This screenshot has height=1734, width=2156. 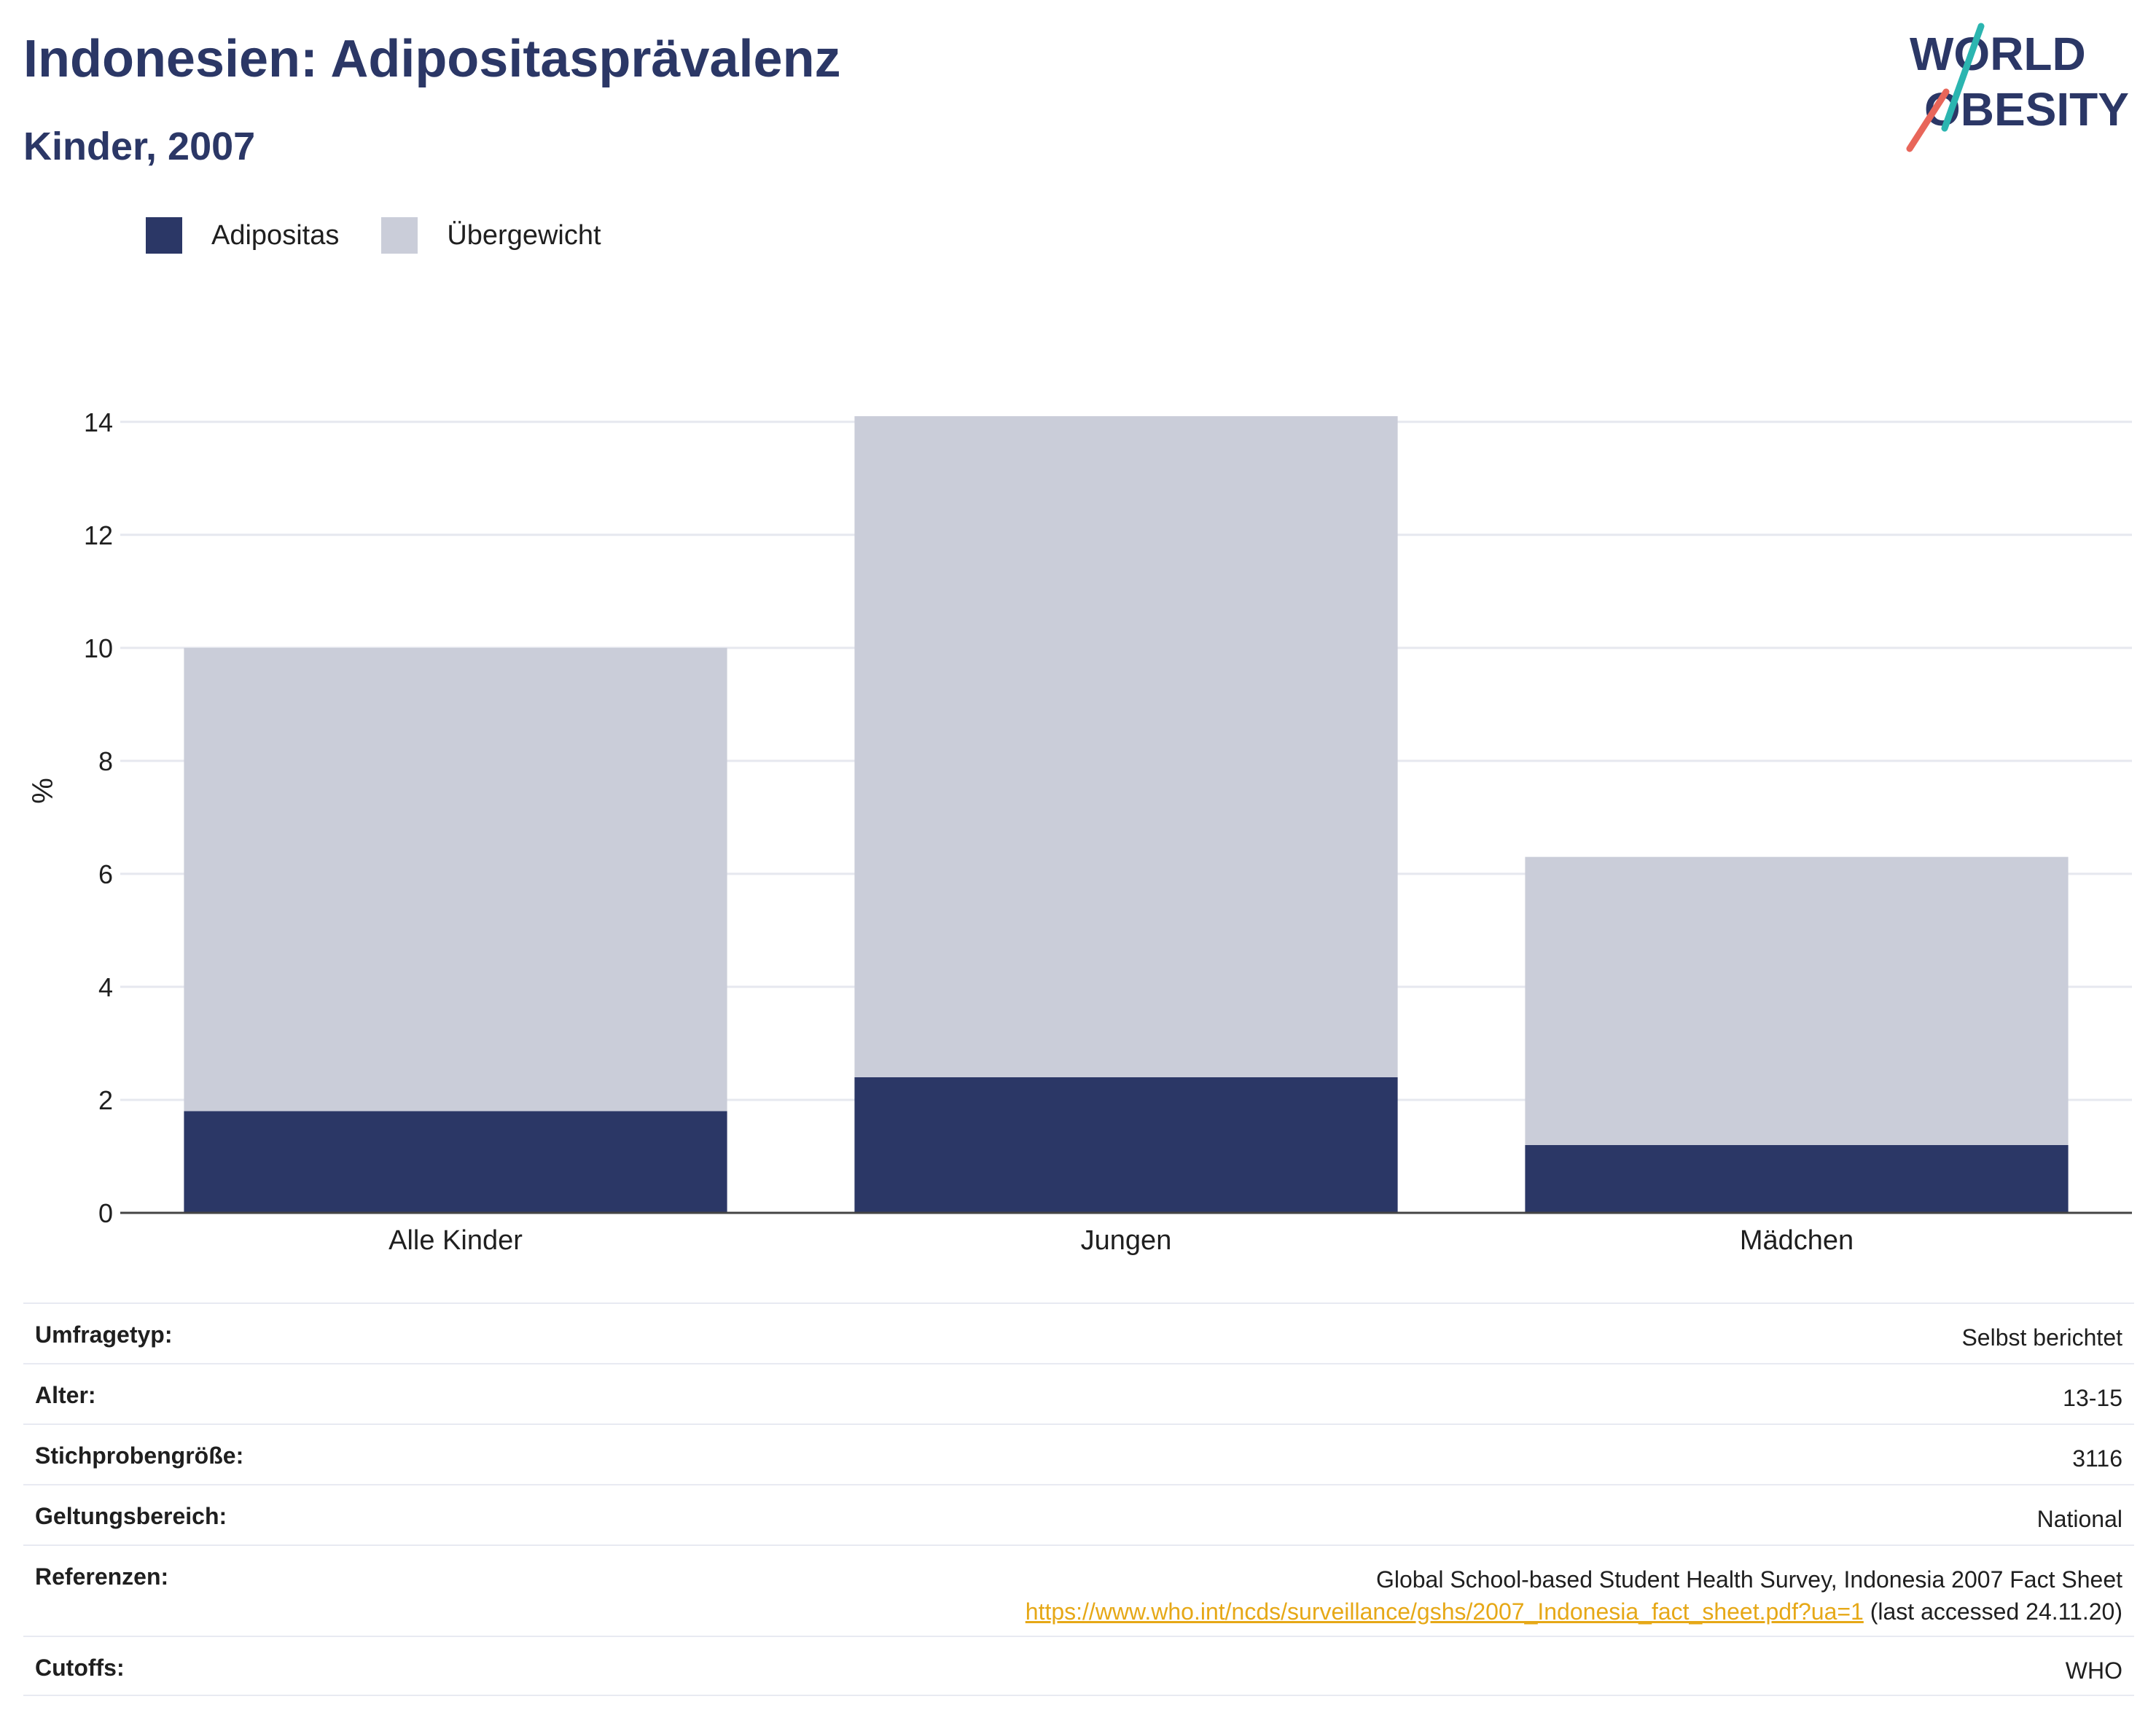 What do you see at coordinates (105, 761) in the screenshot?
I see `y-tick-label: 8` at bounding box center [105, 761].